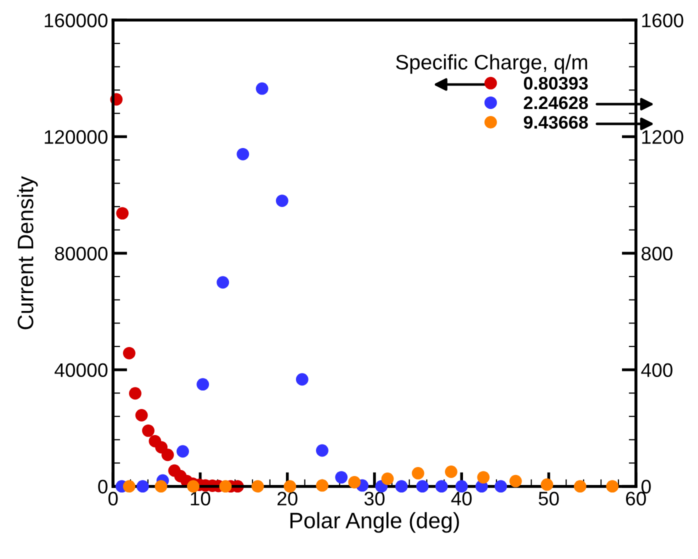  Describe the element at coordinates (81, 370) in the screenshot. I see `y-tick-label: 40000` at that location.